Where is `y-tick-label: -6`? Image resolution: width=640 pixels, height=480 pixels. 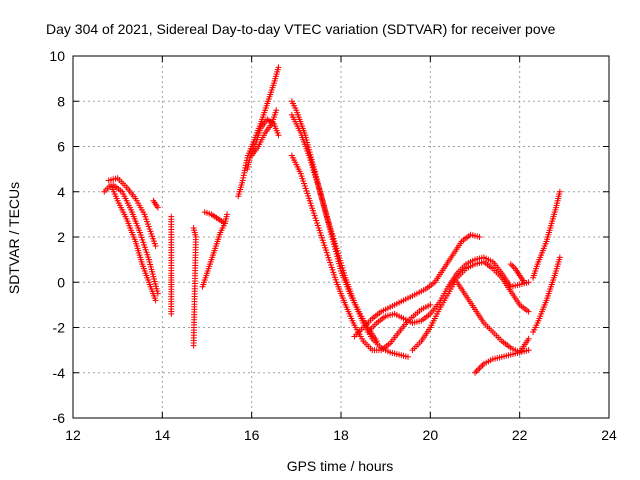 y-tick-label: -6 is located at coordinates (59, 418).